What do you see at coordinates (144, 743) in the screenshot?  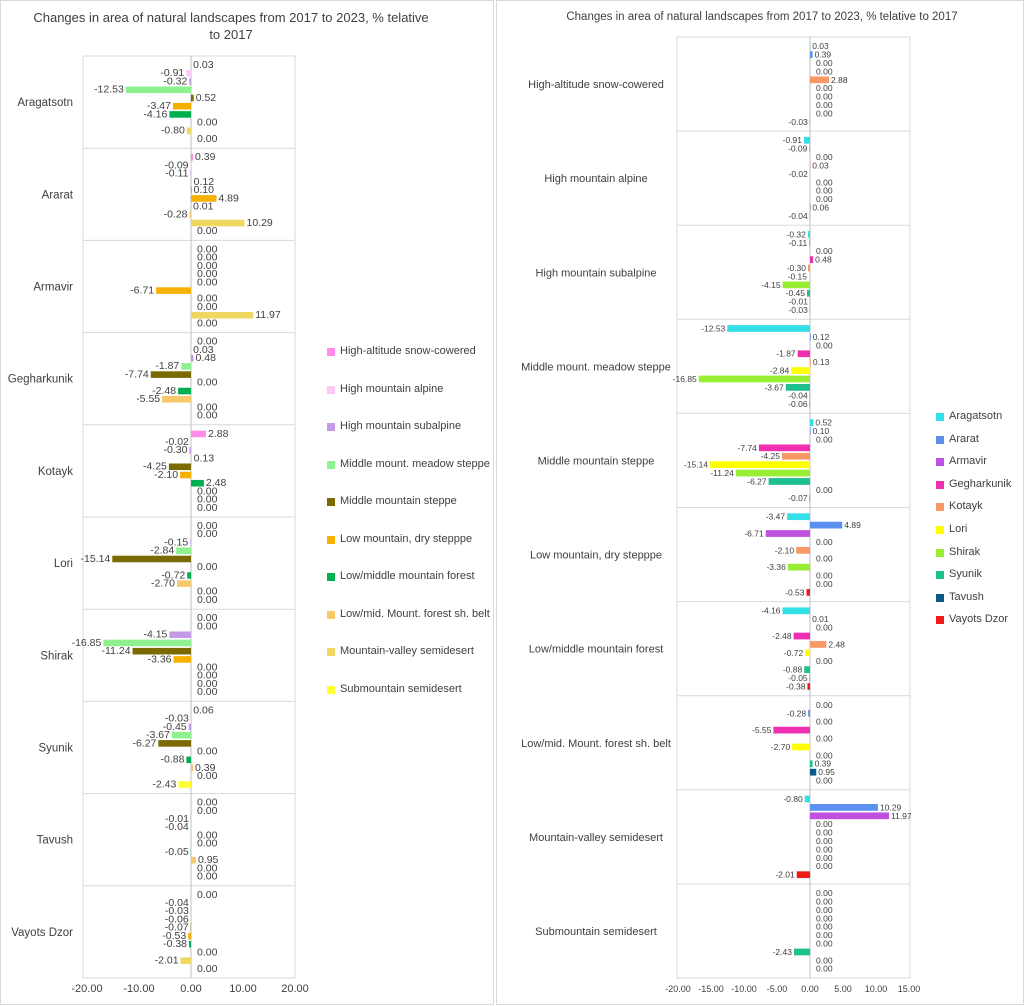 I see `chart-left-data-label-syunik-middle-mountain-steppe: -6.27` at bounding box center [144, 743].